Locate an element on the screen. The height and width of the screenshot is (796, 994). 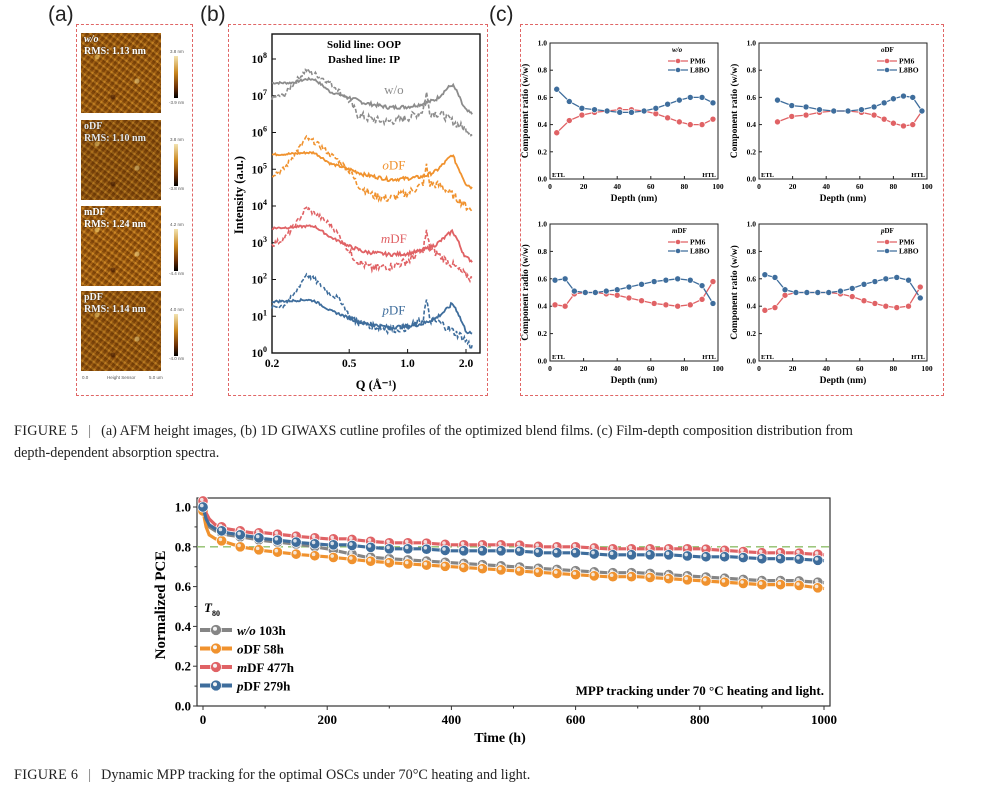
panel-label-b: (b) is located at coordinates (213, 14).